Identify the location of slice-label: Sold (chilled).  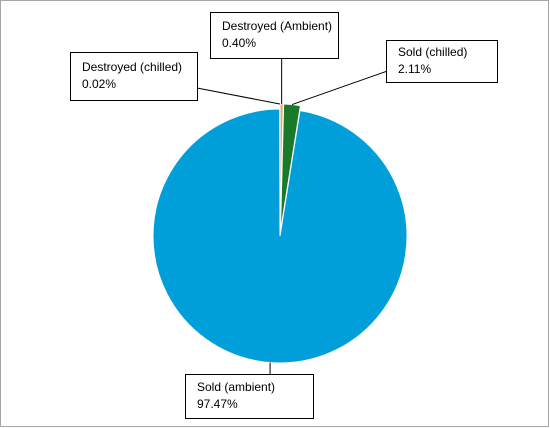
(432, 52).